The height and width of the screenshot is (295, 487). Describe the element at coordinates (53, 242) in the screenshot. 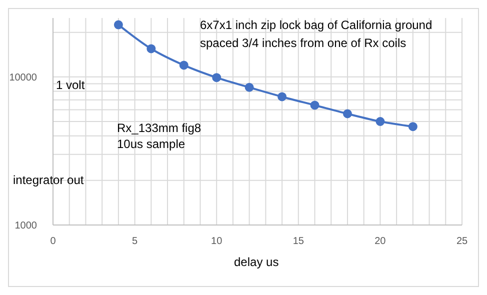

I see `x-tick-label: 0` at that location.